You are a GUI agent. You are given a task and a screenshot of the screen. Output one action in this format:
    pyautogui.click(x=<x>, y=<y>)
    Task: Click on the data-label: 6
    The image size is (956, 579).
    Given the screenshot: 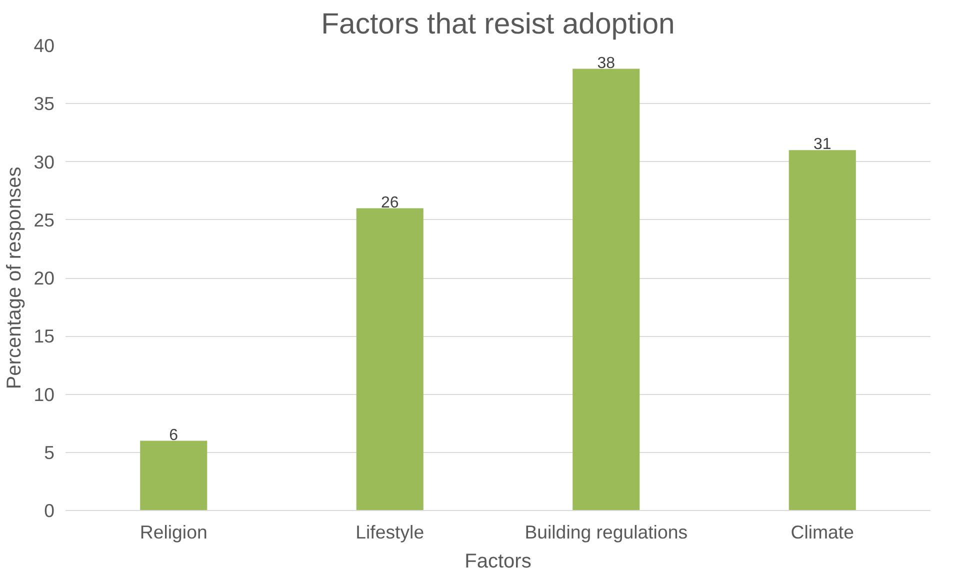 What is the action you would take?
    pyautogui.click(x=173, y=435)
    